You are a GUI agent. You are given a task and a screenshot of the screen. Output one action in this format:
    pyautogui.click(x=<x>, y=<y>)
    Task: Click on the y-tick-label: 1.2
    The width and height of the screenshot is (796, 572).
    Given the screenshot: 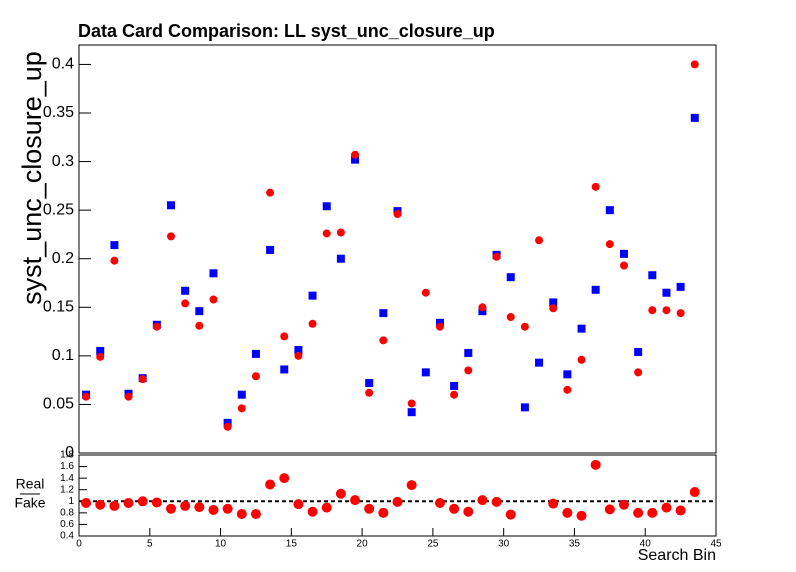 What is the action you would take?
    pyautogui.click(x=67, y=489)
    